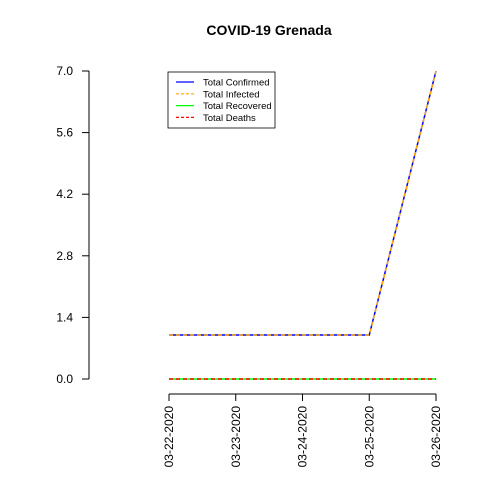 The width and height of the screenshot is (480, 480). I want to click on x-tick-label: 03-26-2020, so click(436, 437).